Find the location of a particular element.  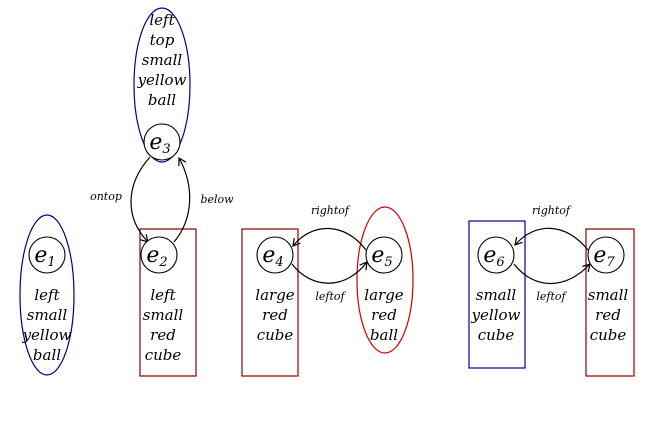

entity-3-label: e3 is located at coordinates (159, 143).